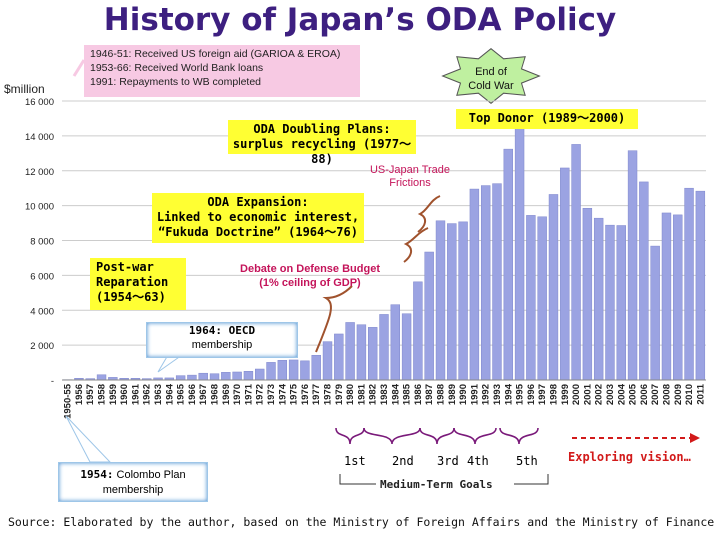 The image size is (720, 540). Describe the element at coordinates (632, 265) in the screenshot. I see `bar-2005` at that location.